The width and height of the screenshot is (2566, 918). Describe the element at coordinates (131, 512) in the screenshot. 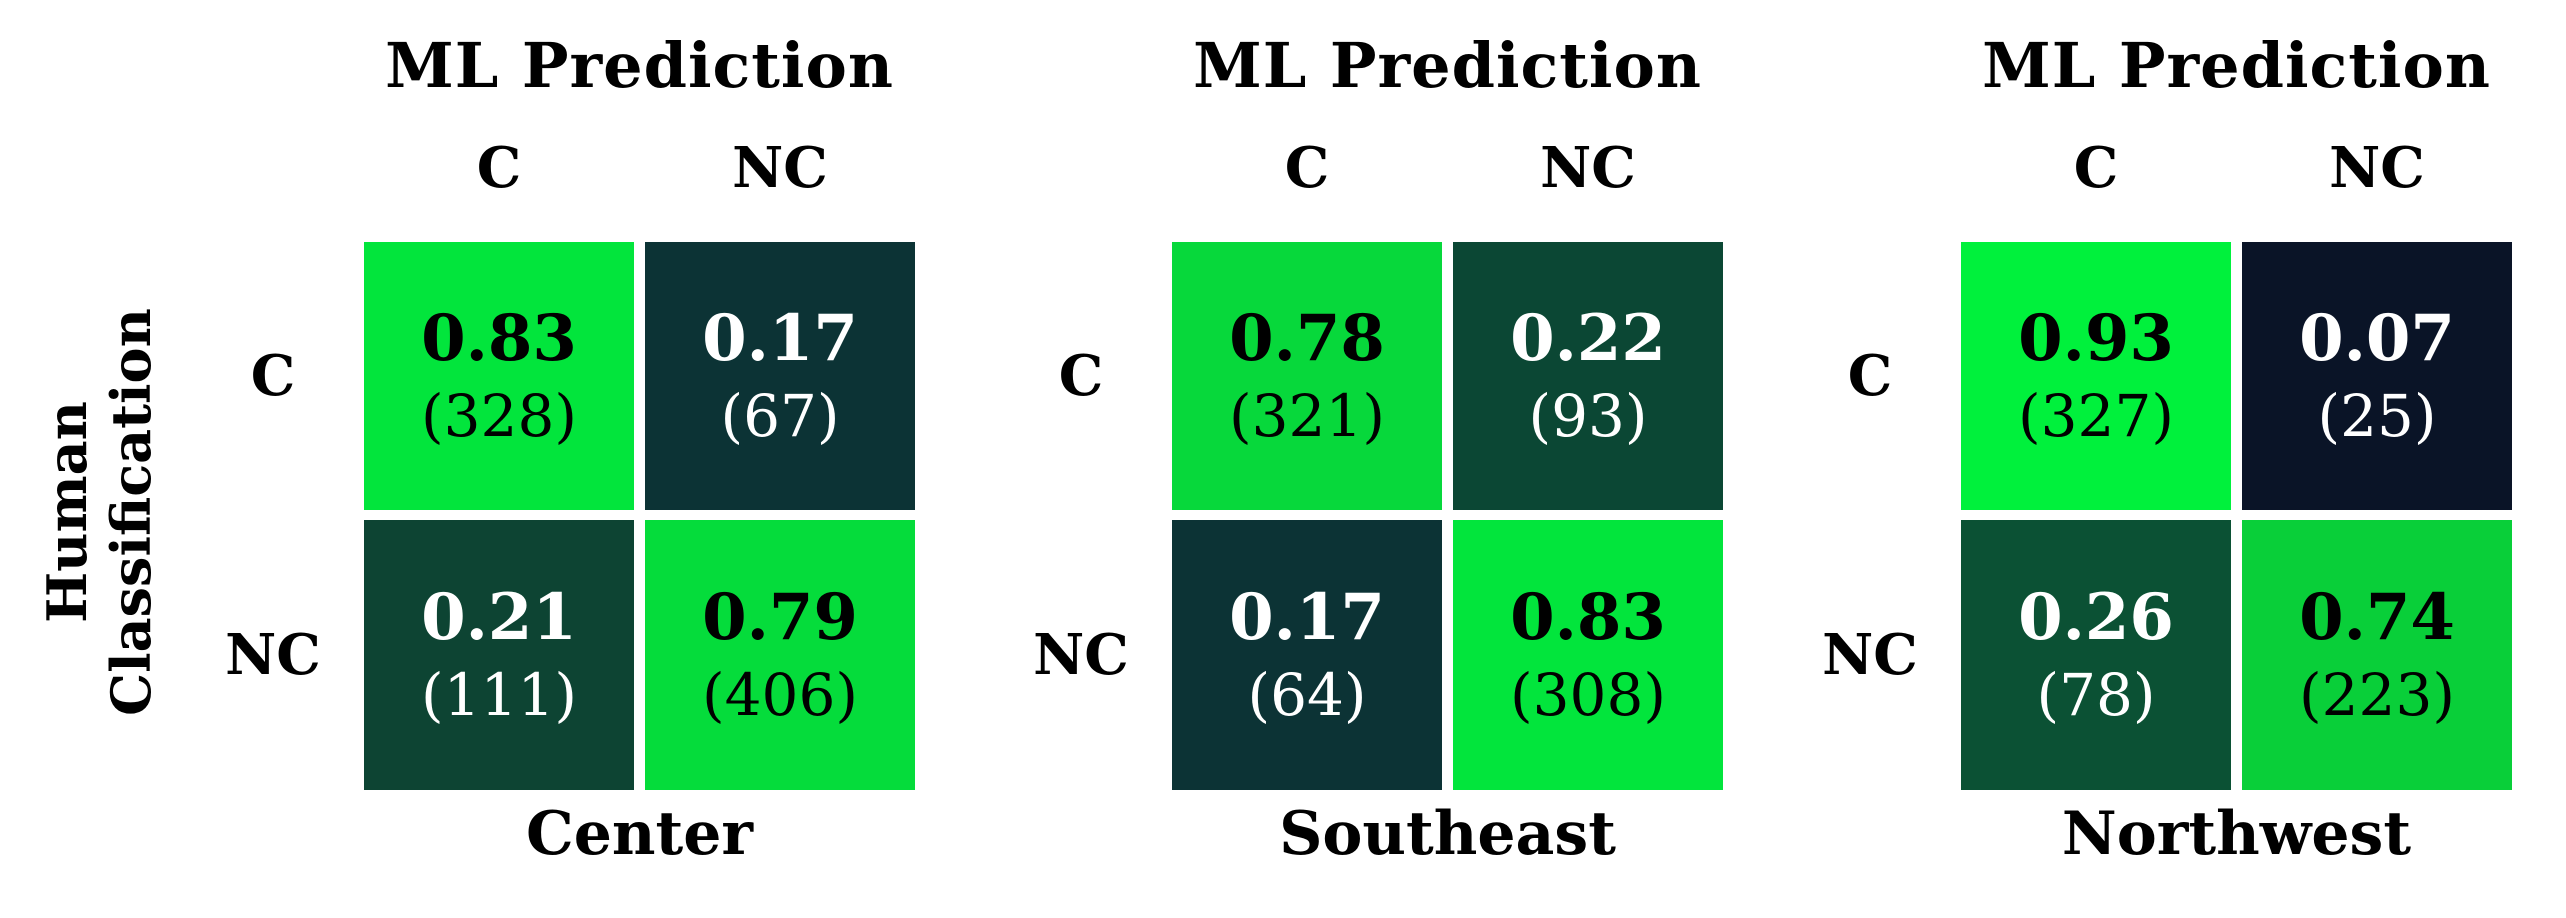

I see `y-axis-label-line2: Classification` at that location.